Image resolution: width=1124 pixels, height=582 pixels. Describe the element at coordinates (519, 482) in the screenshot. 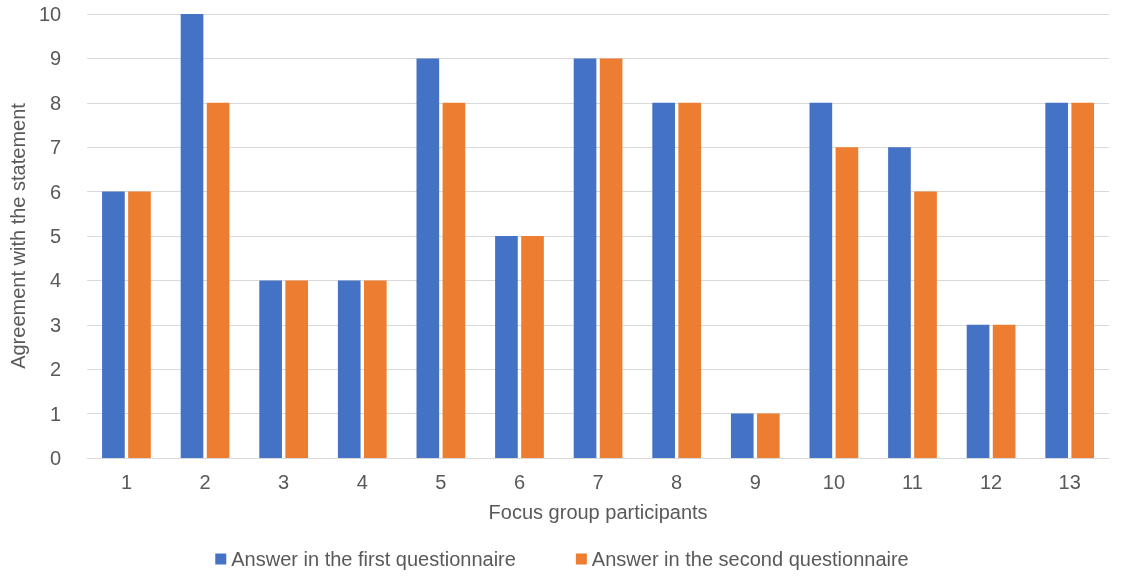

I see `x-tick-label: 6` at that location.